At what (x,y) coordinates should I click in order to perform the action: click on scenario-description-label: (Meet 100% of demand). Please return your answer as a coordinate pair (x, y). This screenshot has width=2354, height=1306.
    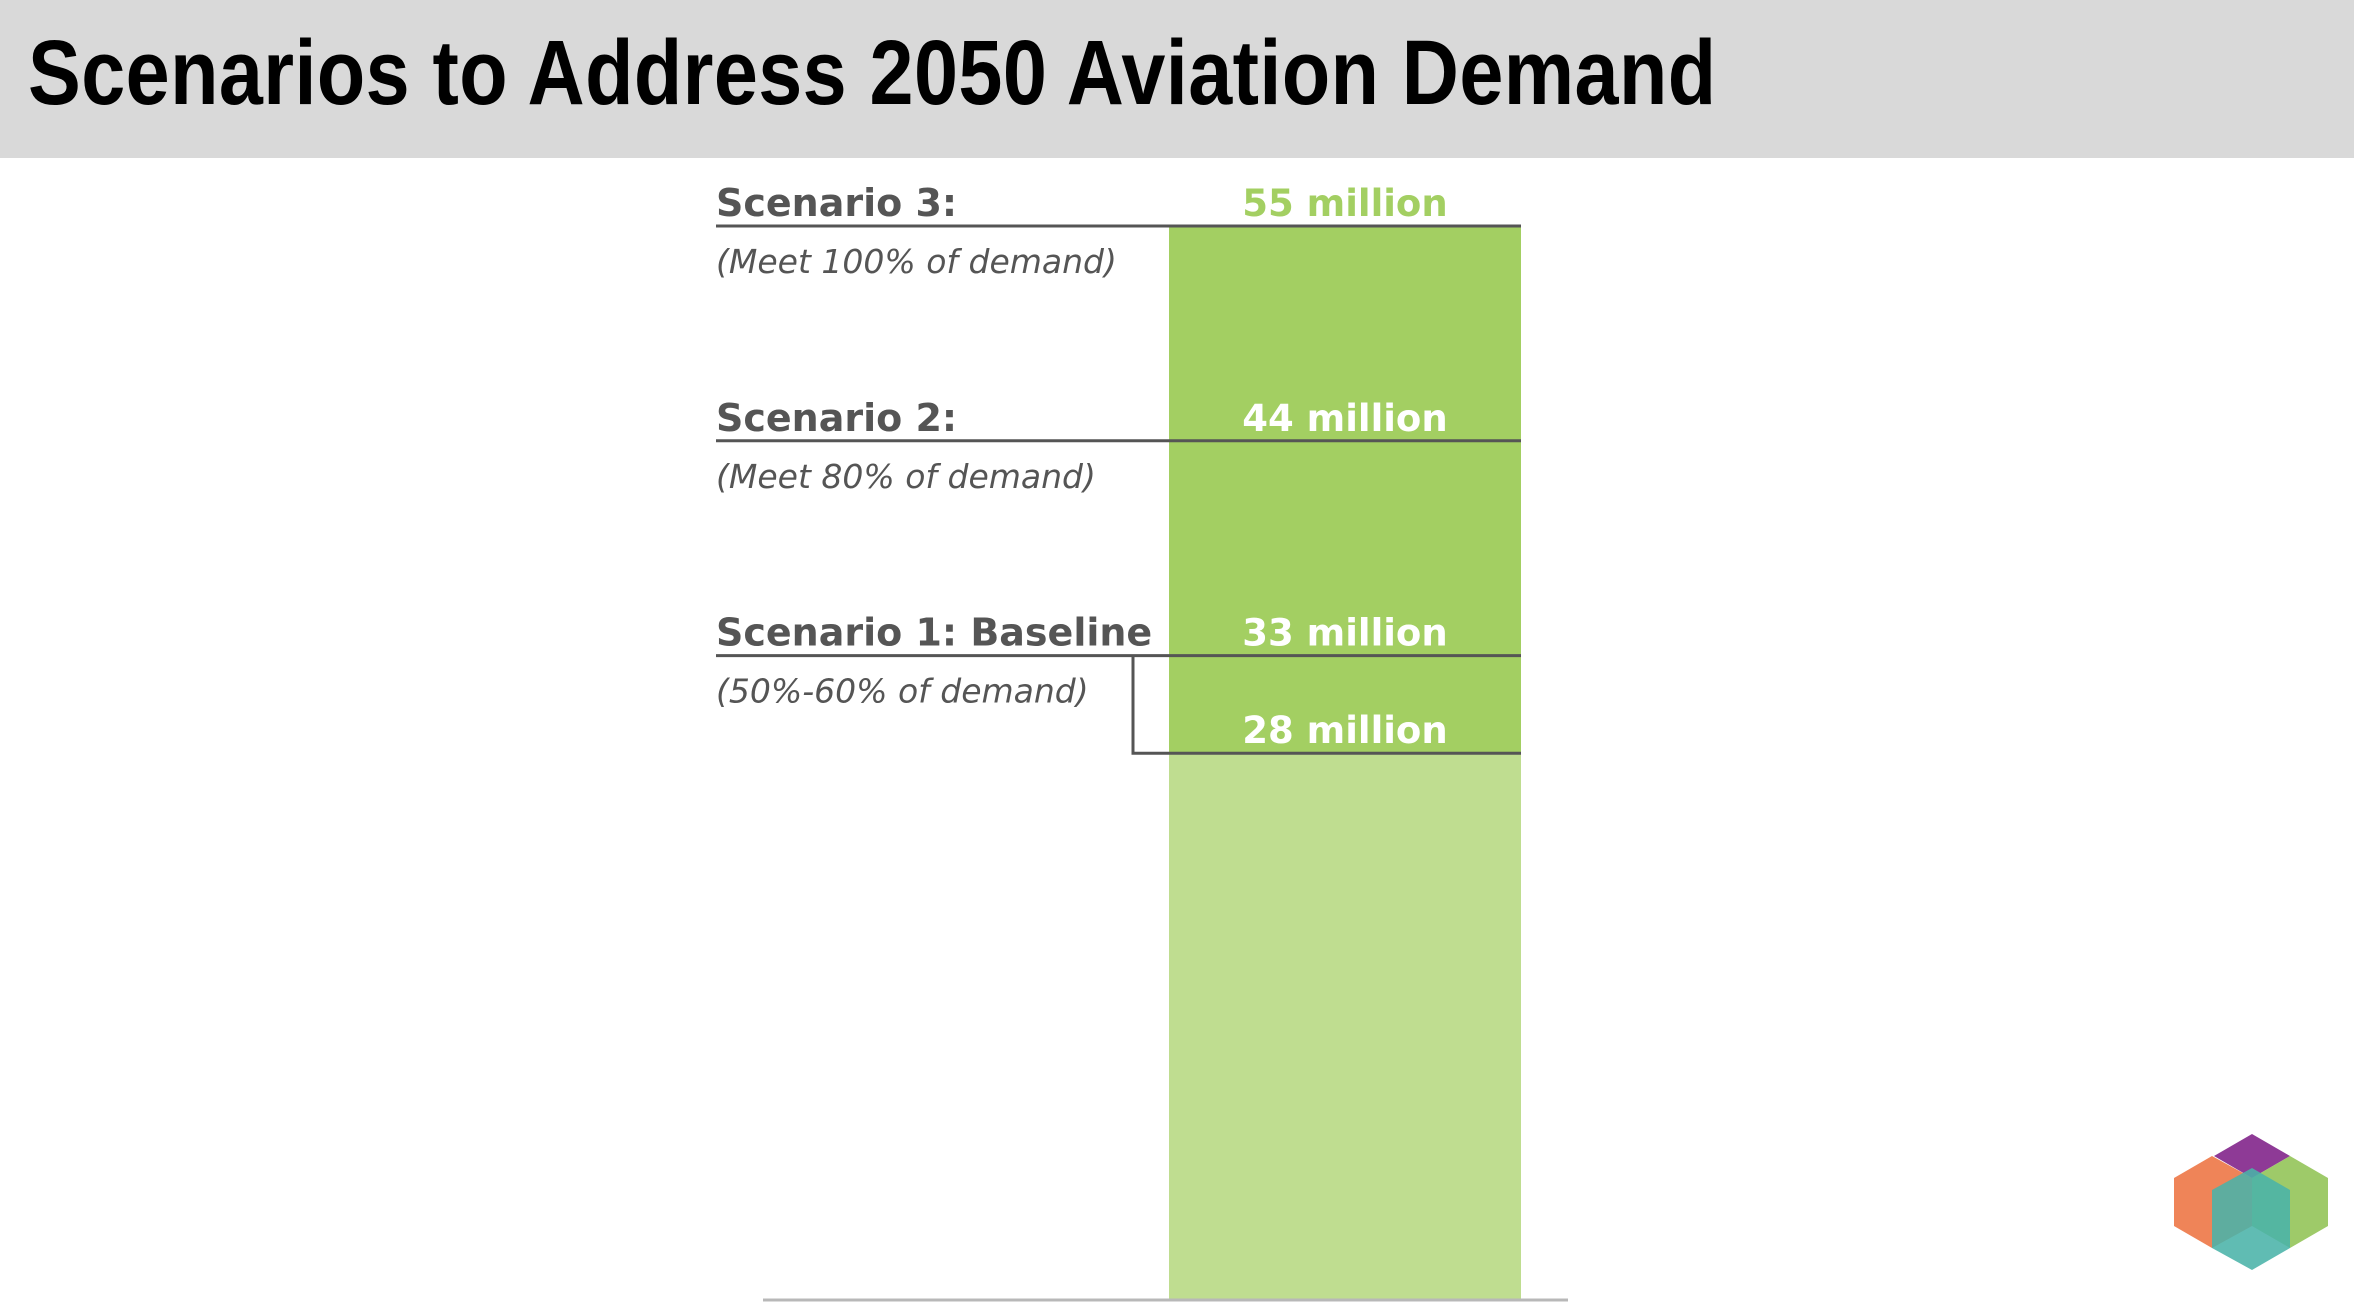
    Looking at the image, I should click on (916, 261).